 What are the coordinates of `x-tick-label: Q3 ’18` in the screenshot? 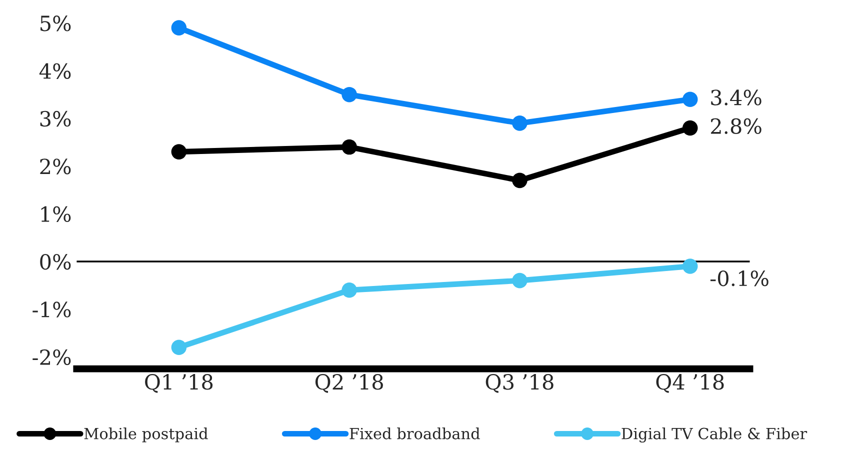 It's located at (520, 383).